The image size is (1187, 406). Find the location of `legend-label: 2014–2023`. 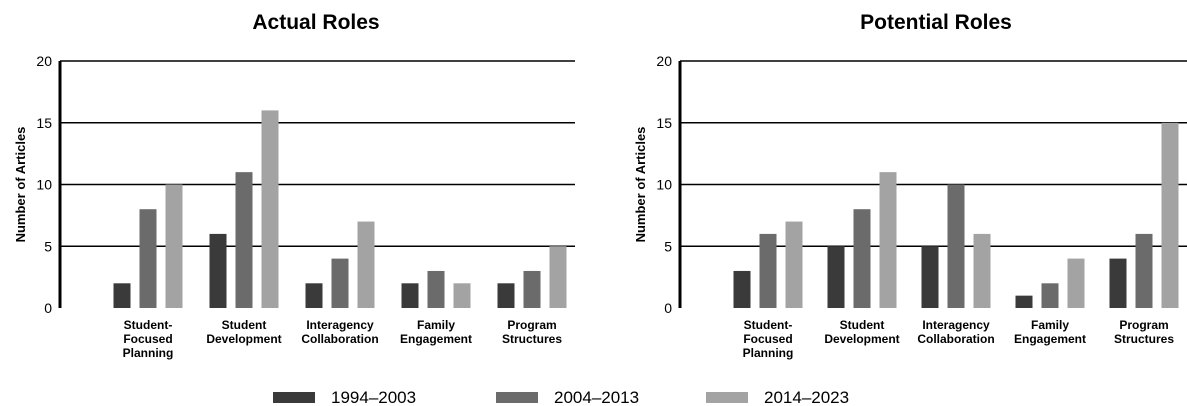

legend-label: 2014–2023 is located at coordinates (806, 397).